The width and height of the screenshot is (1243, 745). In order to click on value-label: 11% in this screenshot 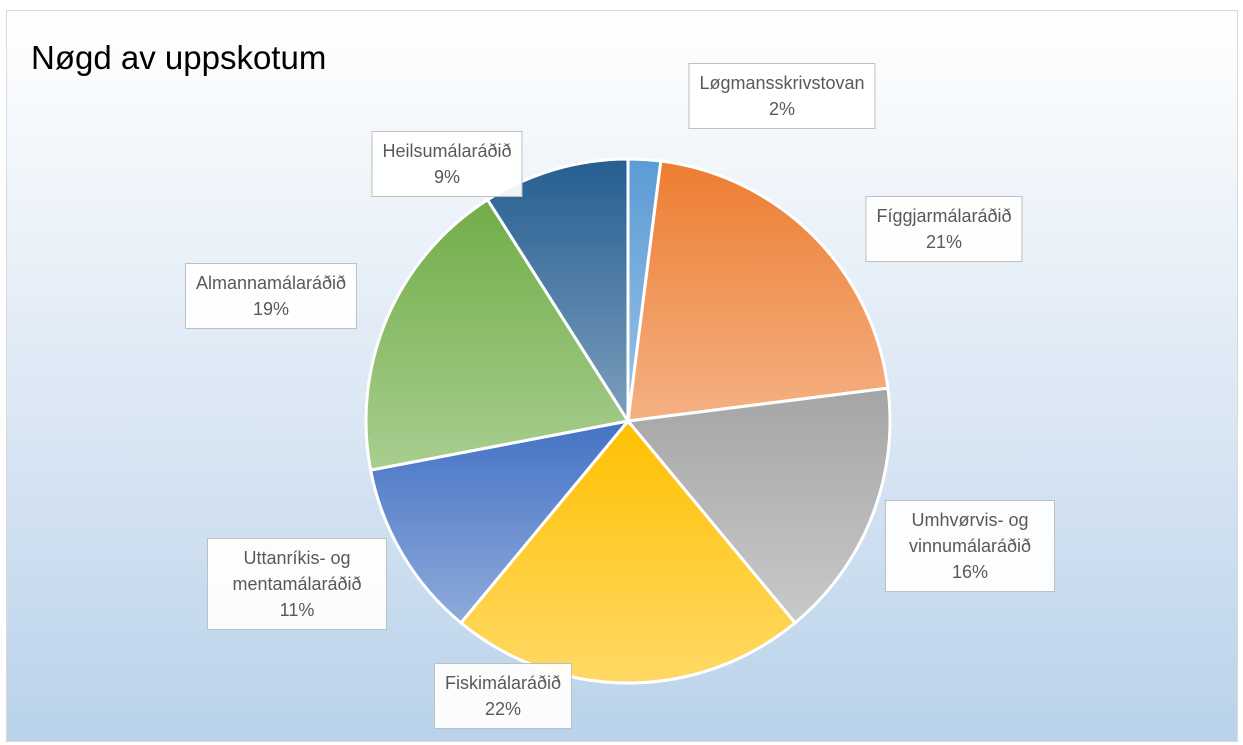, I will do `click(297, 610)`.